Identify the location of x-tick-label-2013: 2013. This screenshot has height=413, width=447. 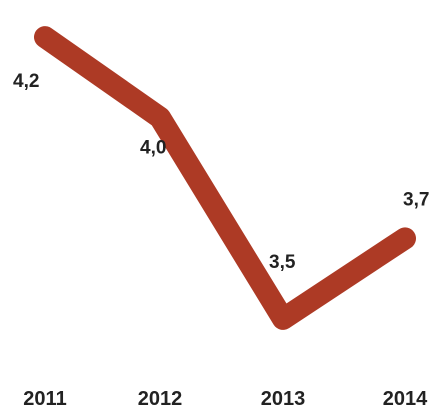
(283, 399).